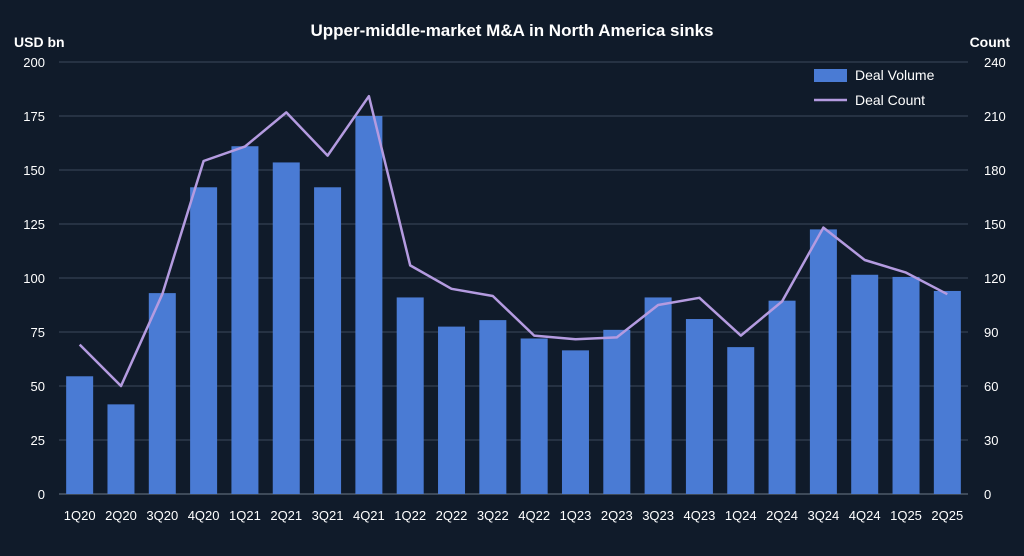 This screenshot has height=556, width=1024. I want to click on x-axis-tick-label: 1Q25, so click(906, 515).